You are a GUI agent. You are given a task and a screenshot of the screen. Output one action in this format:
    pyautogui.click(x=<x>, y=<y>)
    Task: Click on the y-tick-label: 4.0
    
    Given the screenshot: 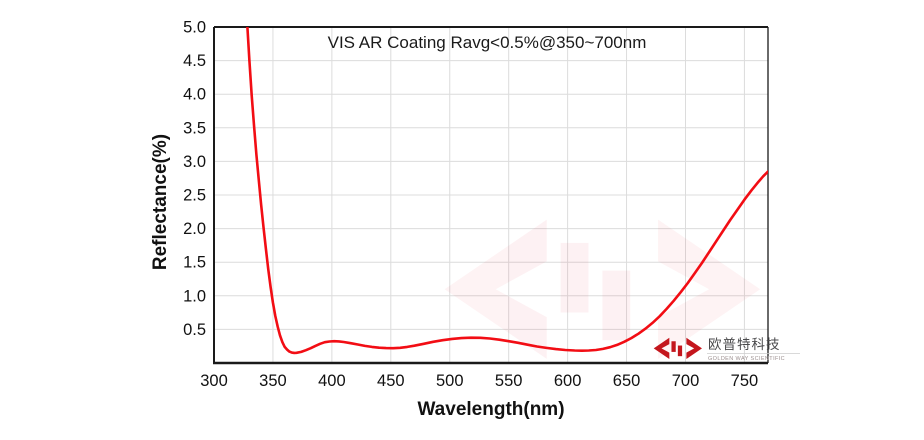 What is the action you would take?
    pyautogui.click(x=194, y=95)
    